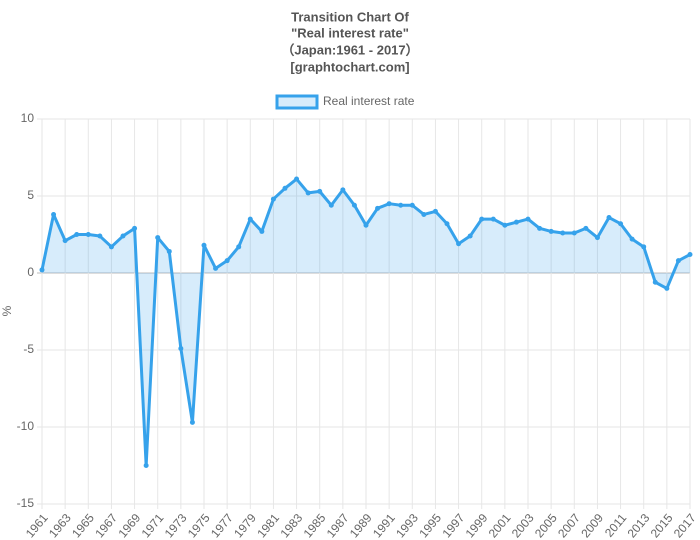 Image resolution: width=700 pixels, height=540 pixels. I want to click on chart-title: （Japan:1961 - 2017）, so click(349, 49).